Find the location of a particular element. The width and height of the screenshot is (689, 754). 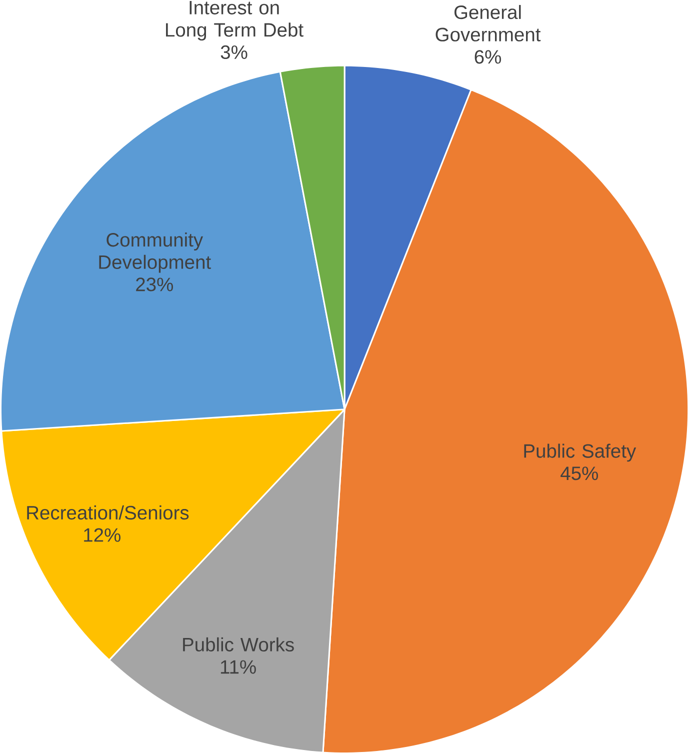

slice-label: Interest on Long Term Debt is located at coordinates (235, 21).